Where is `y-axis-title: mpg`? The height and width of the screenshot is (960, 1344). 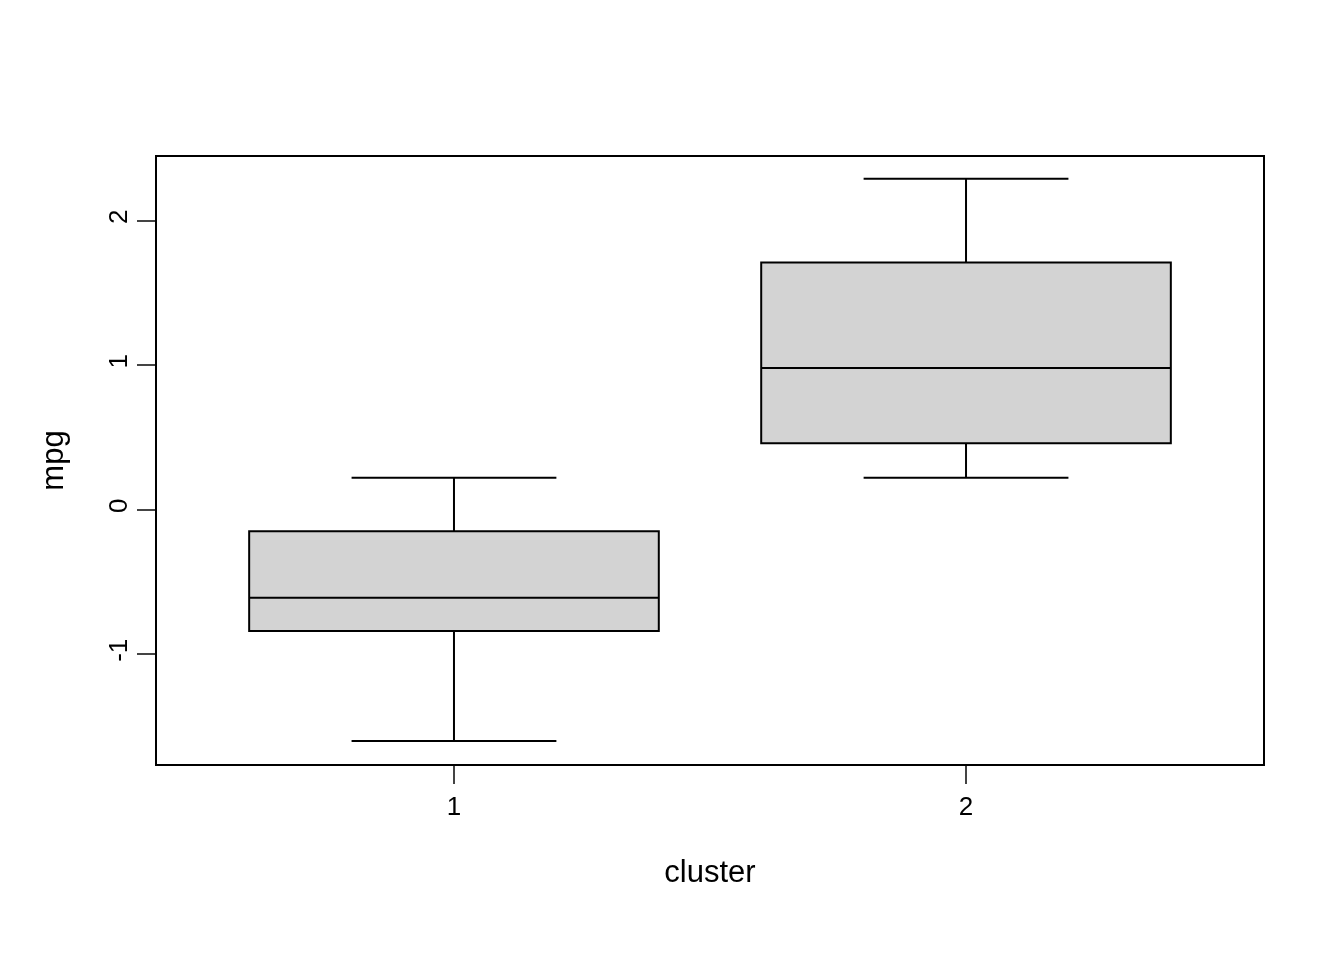
y-axis-title: mpg is located at coordinates (52, 460).